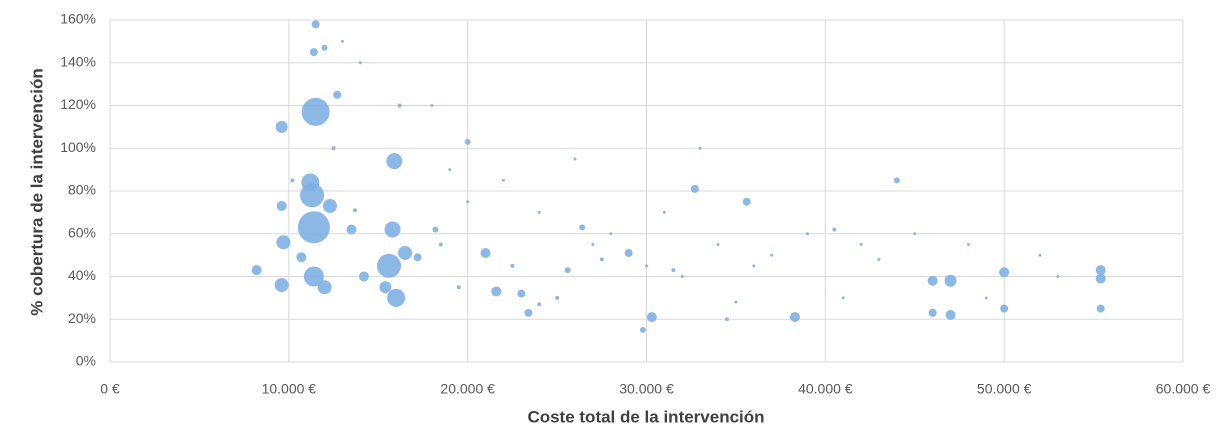  What do you see at coordinates (1004, 389) in the screenshot?
I see `x-tick-label: 50.000 €` at bounding box center [1004, 389].